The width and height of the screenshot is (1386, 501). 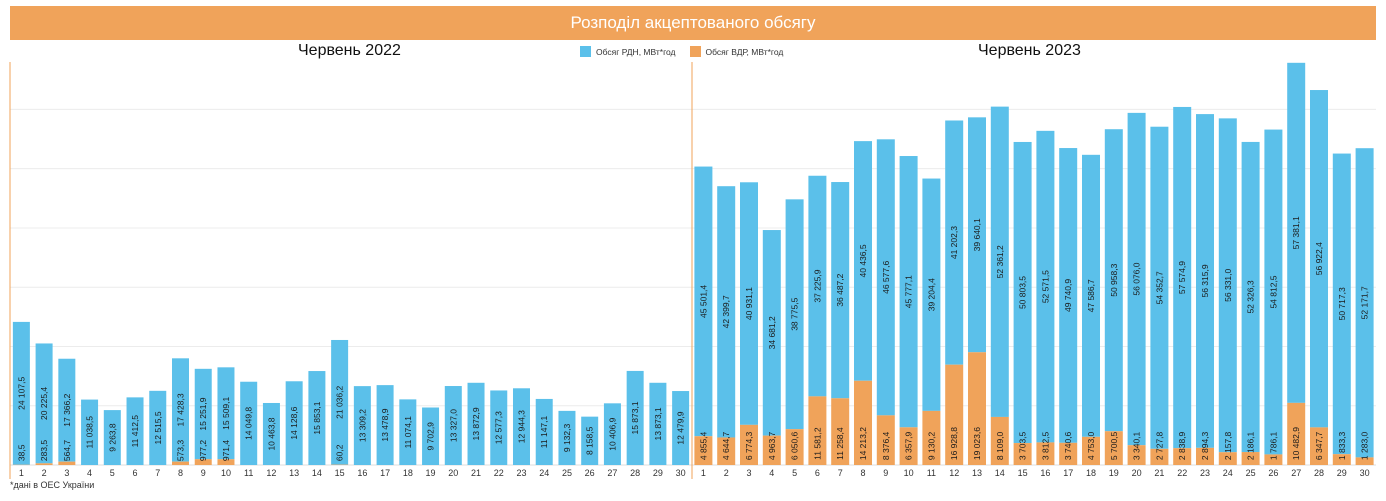 I want to click on x-tick-jun2023-day-3: 3, so click(x=748, y=473).